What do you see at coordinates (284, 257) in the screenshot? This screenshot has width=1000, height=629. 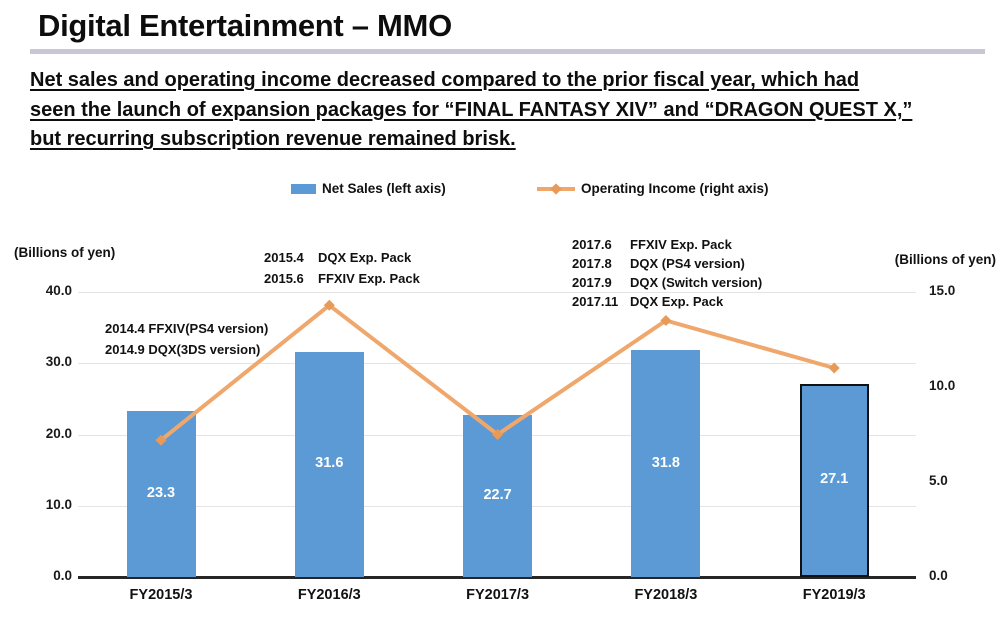 I see `annotation-date: 2015.4` at bounding box center [284, 257].